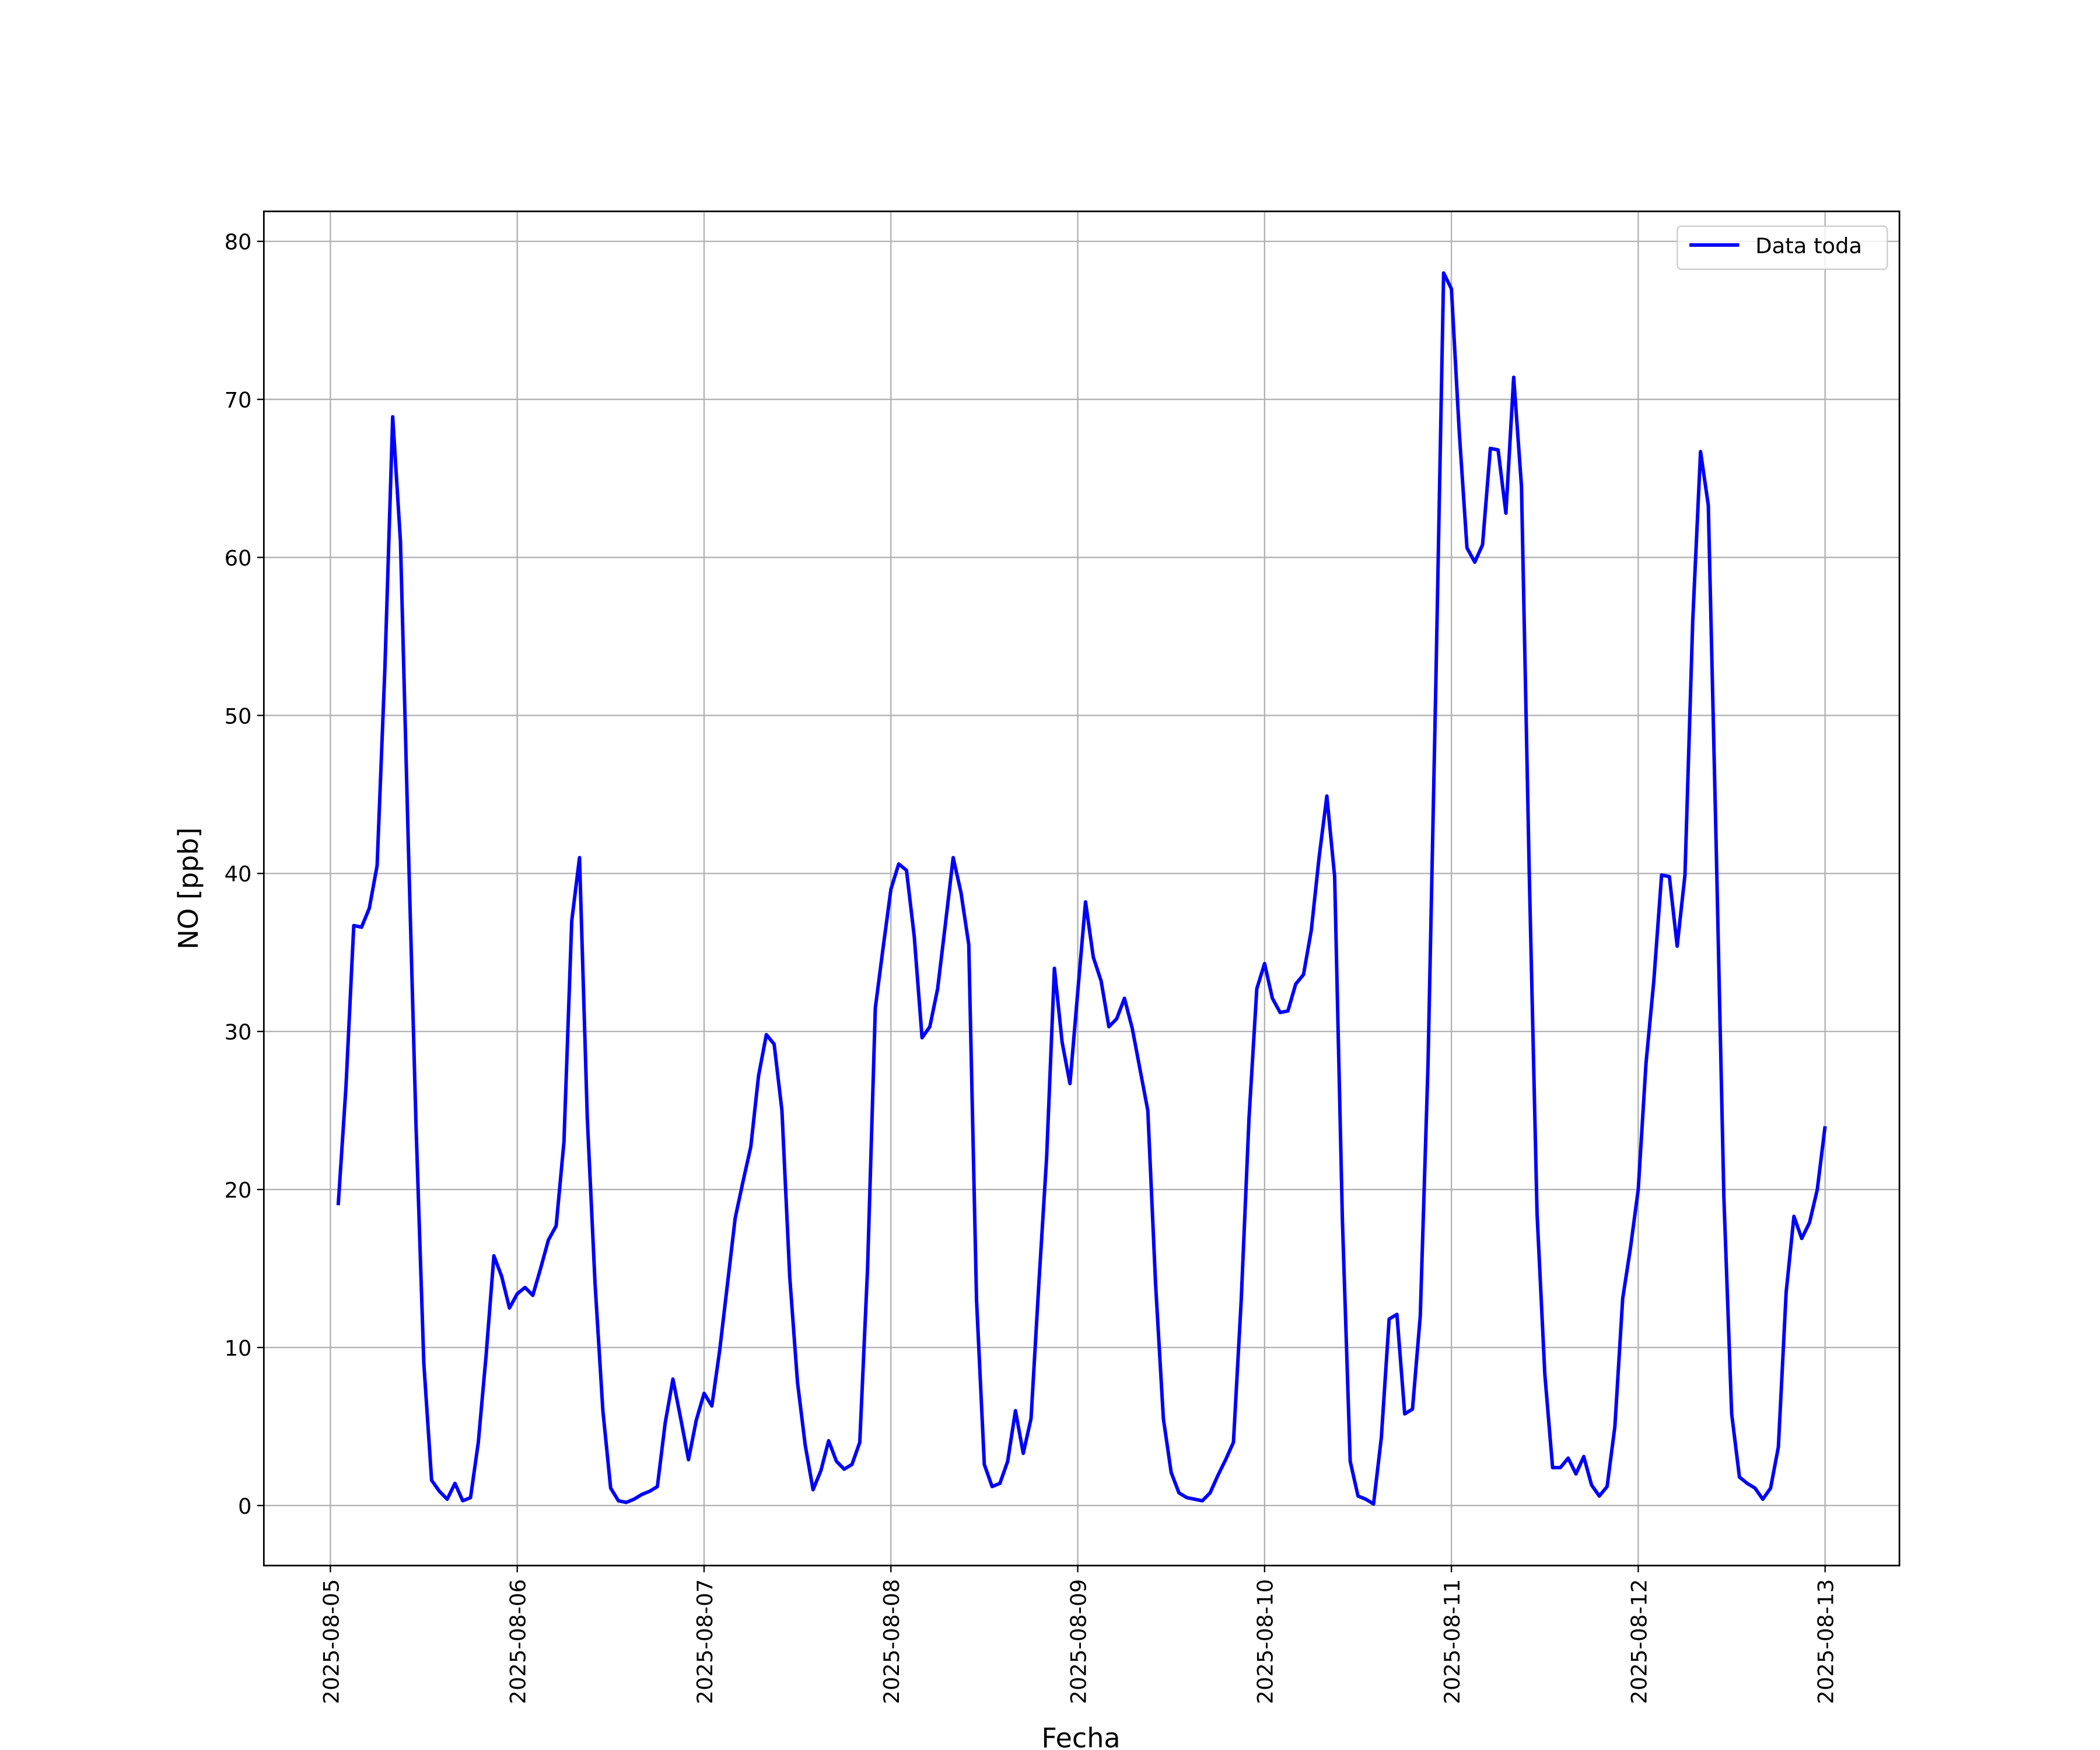  I want to click on x-tick-label: 2025-08-05, so click(331, 1641).